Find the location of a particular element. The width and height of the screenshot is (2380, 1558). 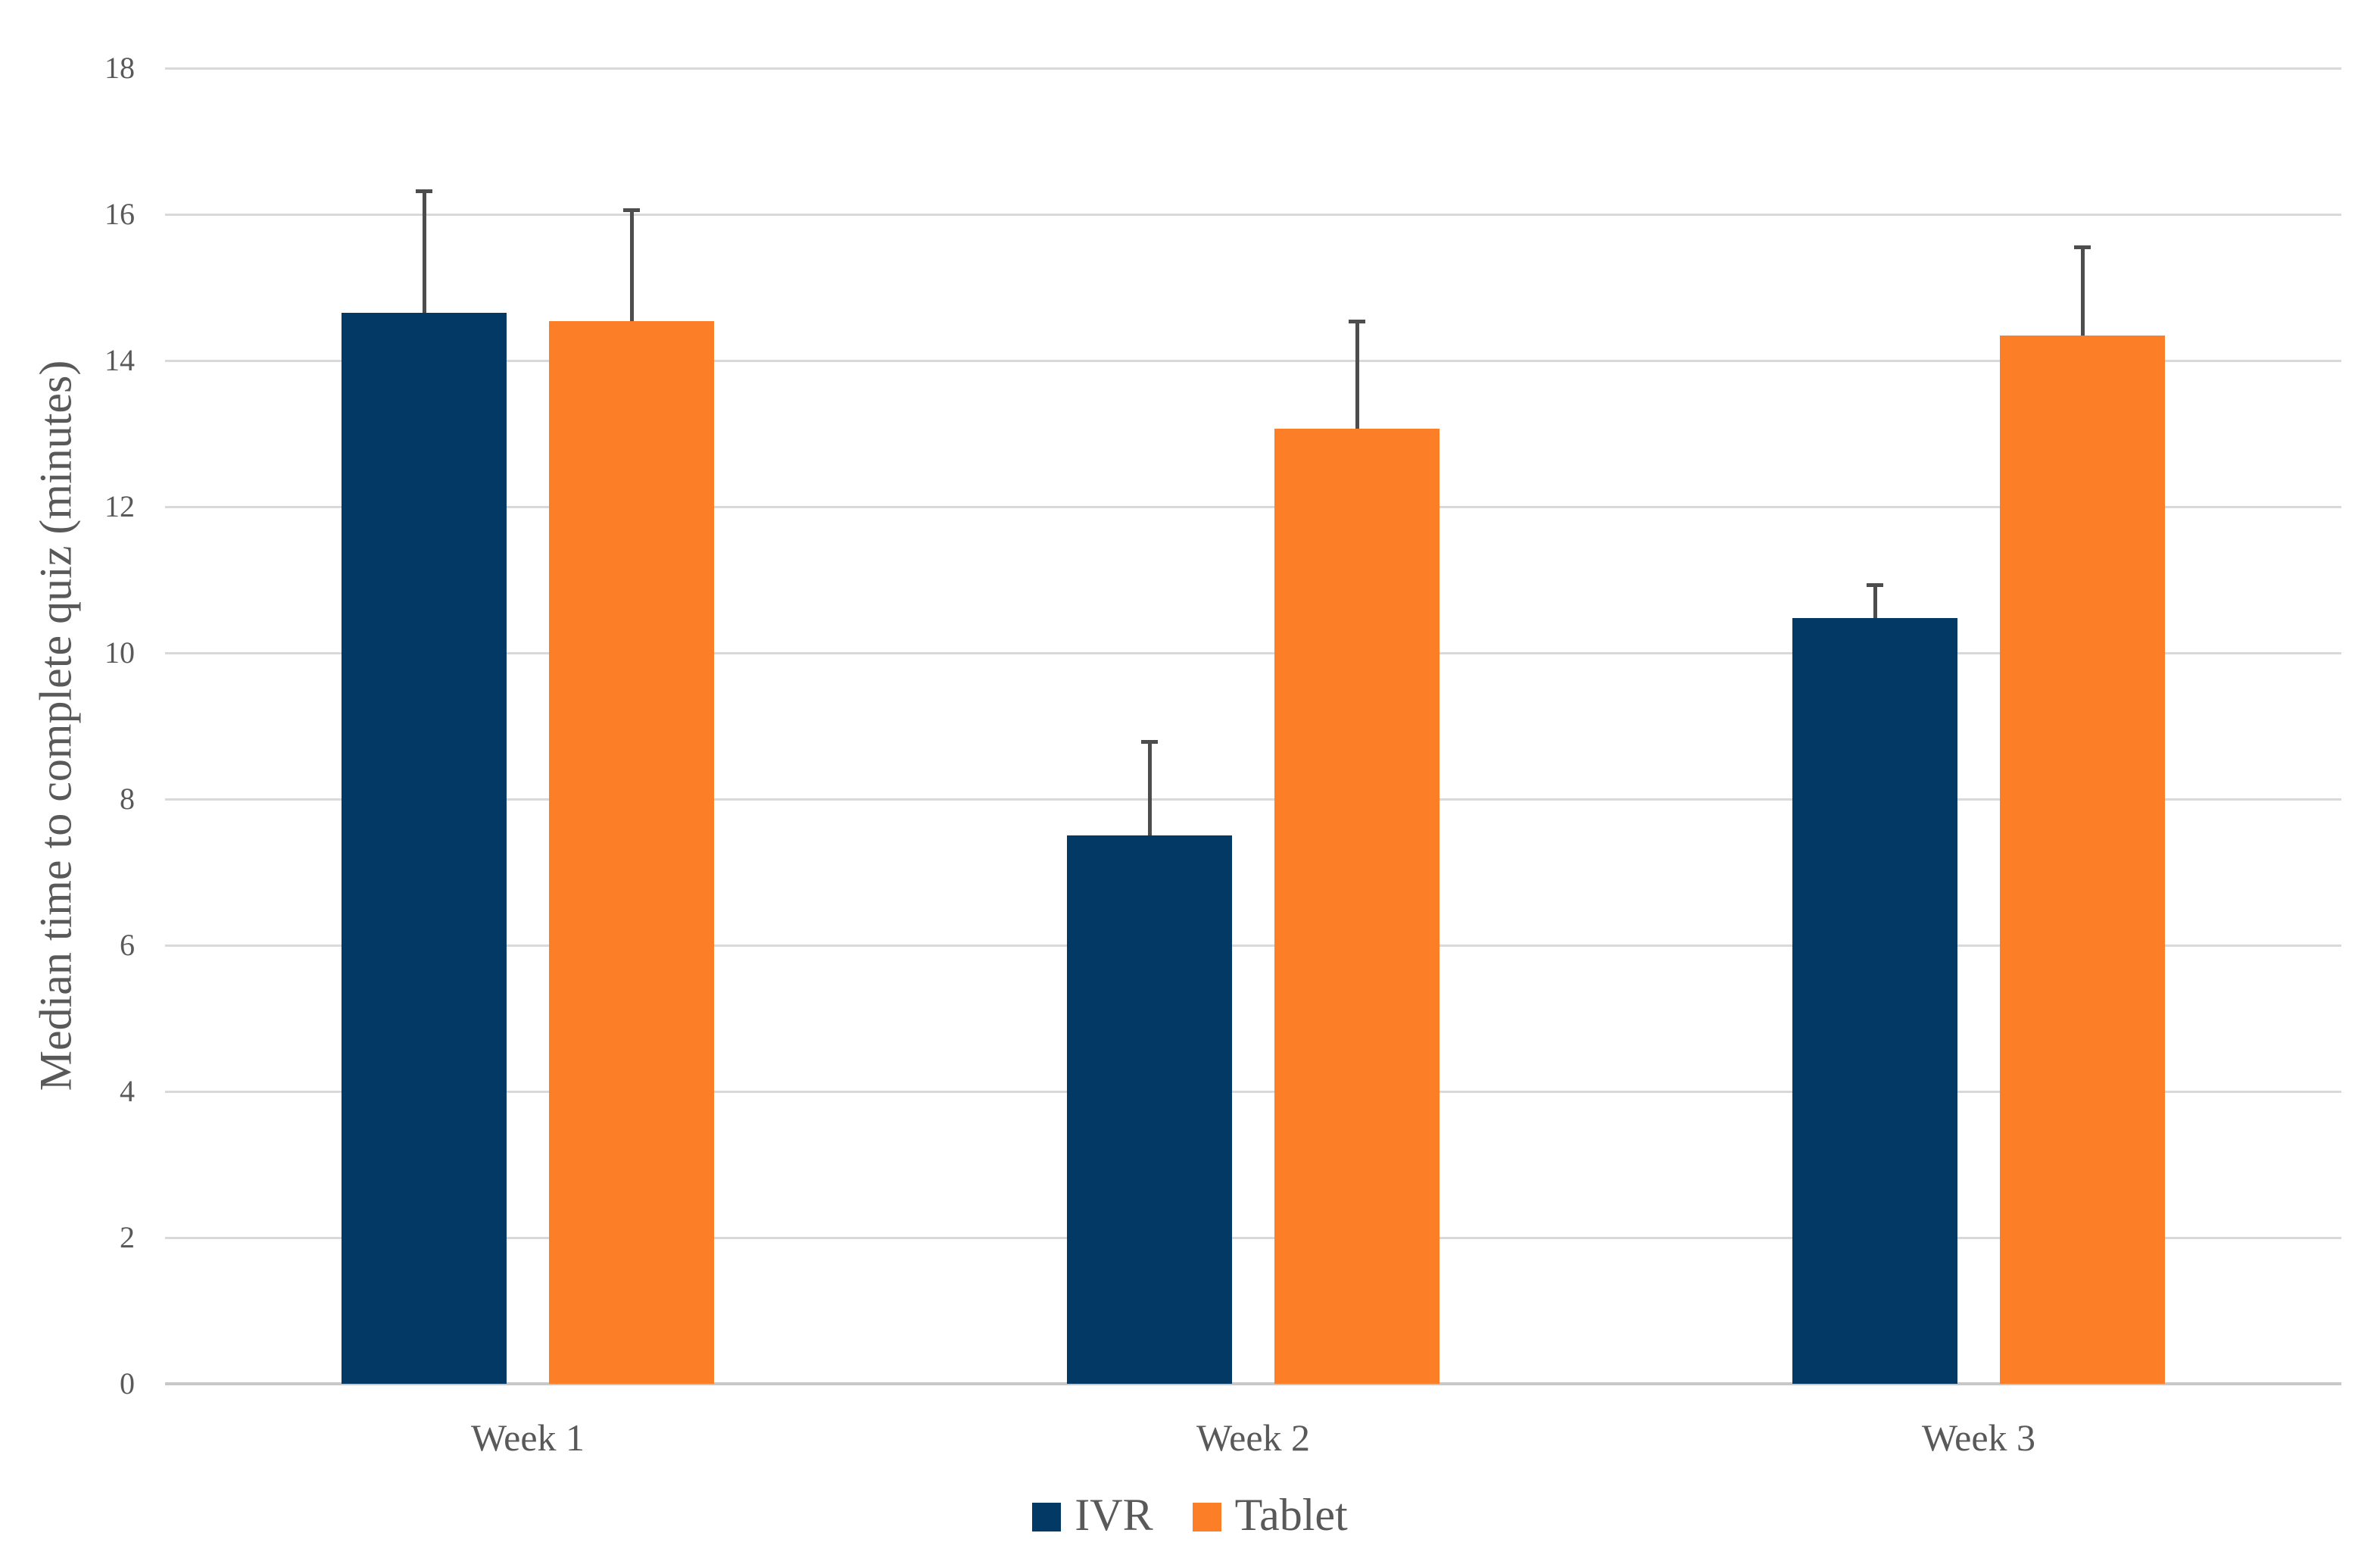

legend: IVR Tablet is located at coordinates (1190, 1517).